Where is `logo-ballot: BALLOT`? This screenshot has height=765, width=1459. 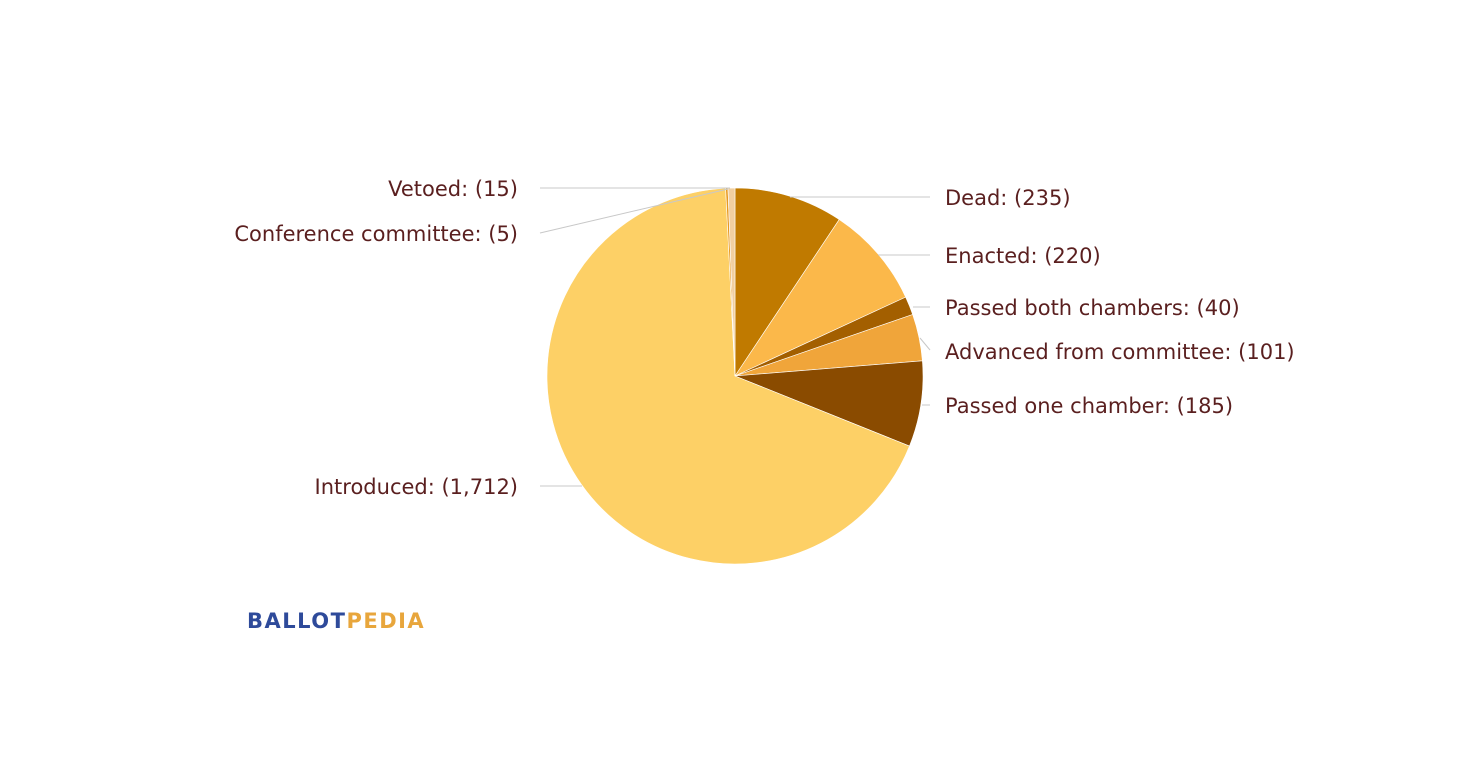 logo-ballot: BALLOT is located at coordinates (297, 621).